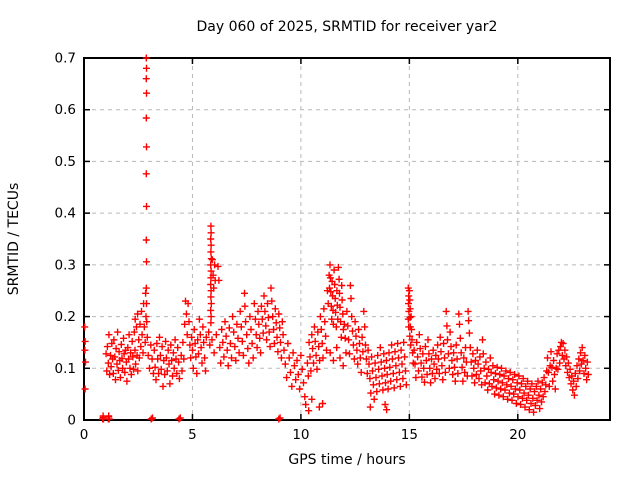 The height and width of the screenshot is (480, 640). What do you see at coordinates (65, 59) in the screenshot?
I see `y-tick-label: 0.7` at bounding box center [65, 59].